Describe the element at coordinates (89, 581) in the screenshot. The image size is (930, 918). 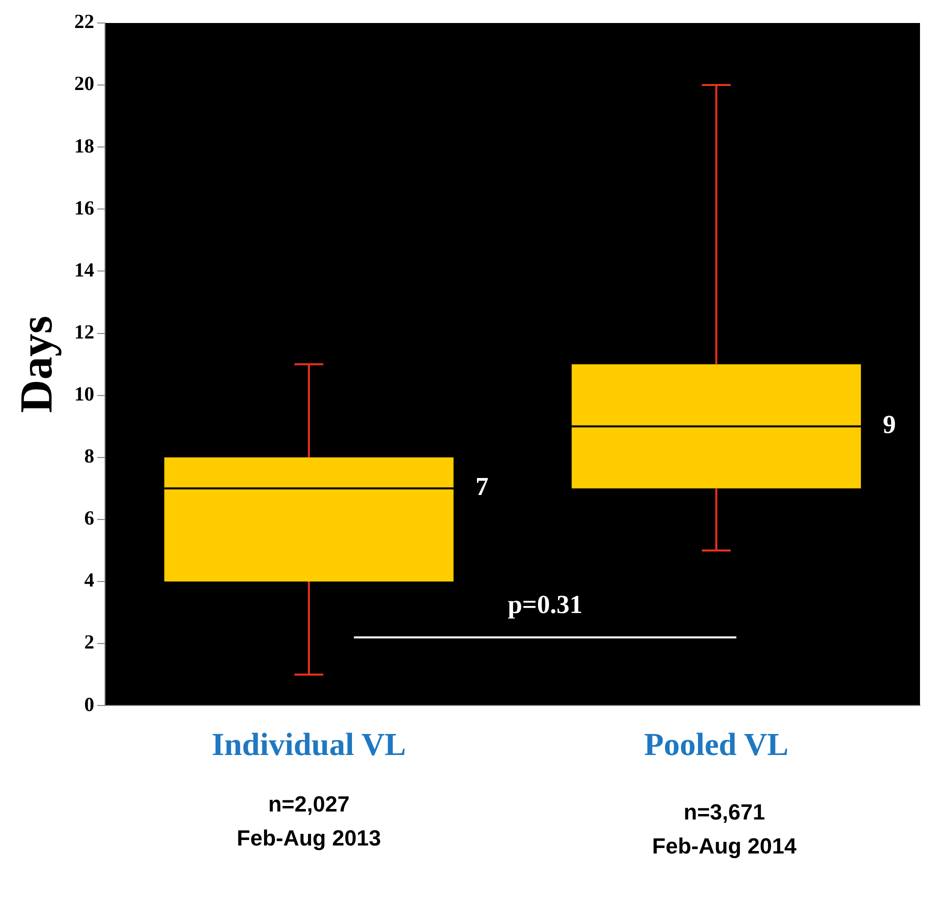
I see `y-tick-label: 4` at that location.